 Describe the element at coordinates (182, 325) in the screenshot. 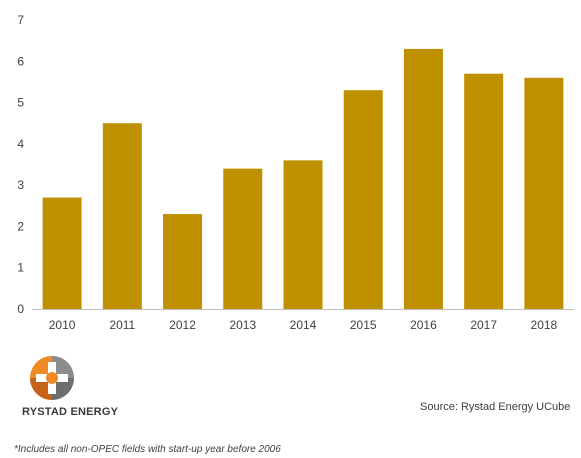

I see `x-tick-label: 2012` at that location.